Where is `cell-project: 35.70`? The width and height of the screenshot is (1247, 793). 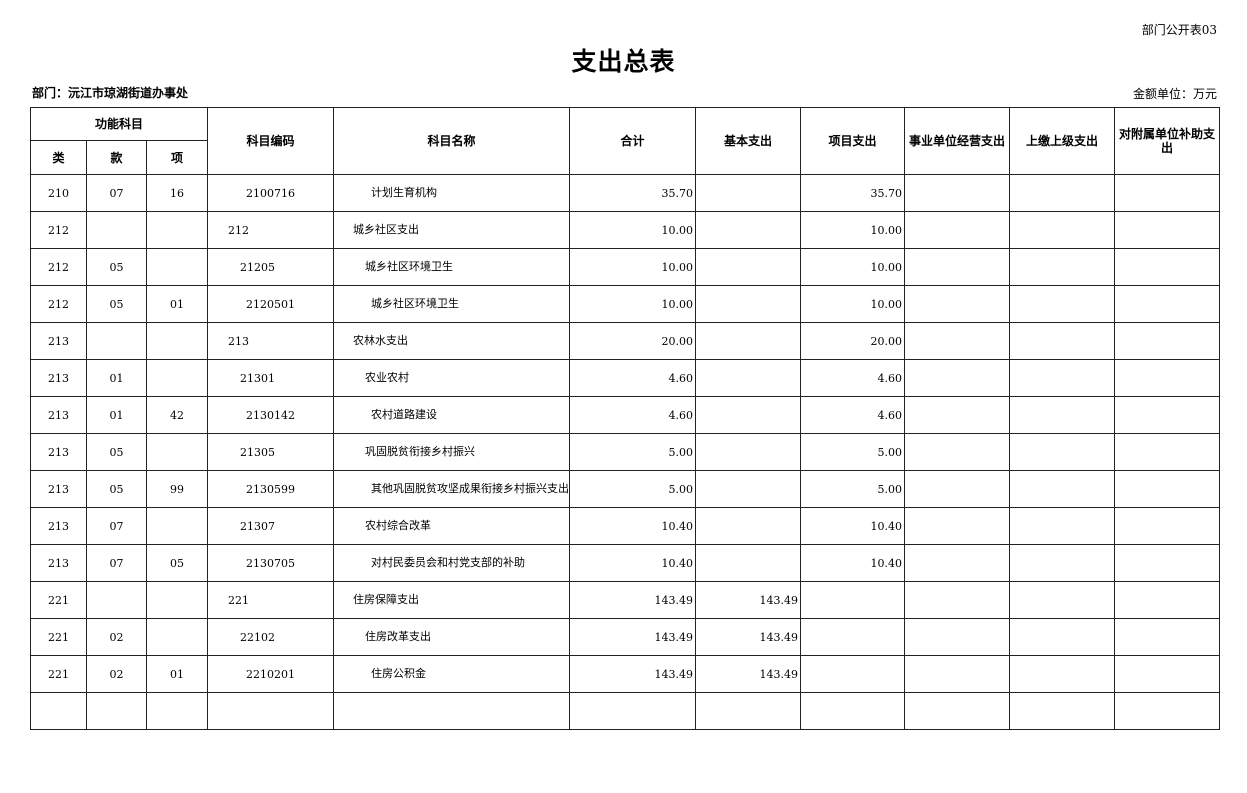 cell-project: 35.70 is located at coordinates (853, 193).